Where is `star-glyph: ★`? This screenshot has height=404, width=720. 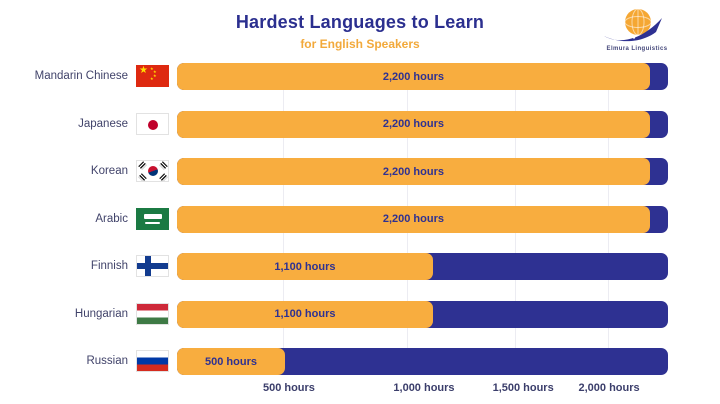
star-glyph: ★ is located at coordinates (143, 70).